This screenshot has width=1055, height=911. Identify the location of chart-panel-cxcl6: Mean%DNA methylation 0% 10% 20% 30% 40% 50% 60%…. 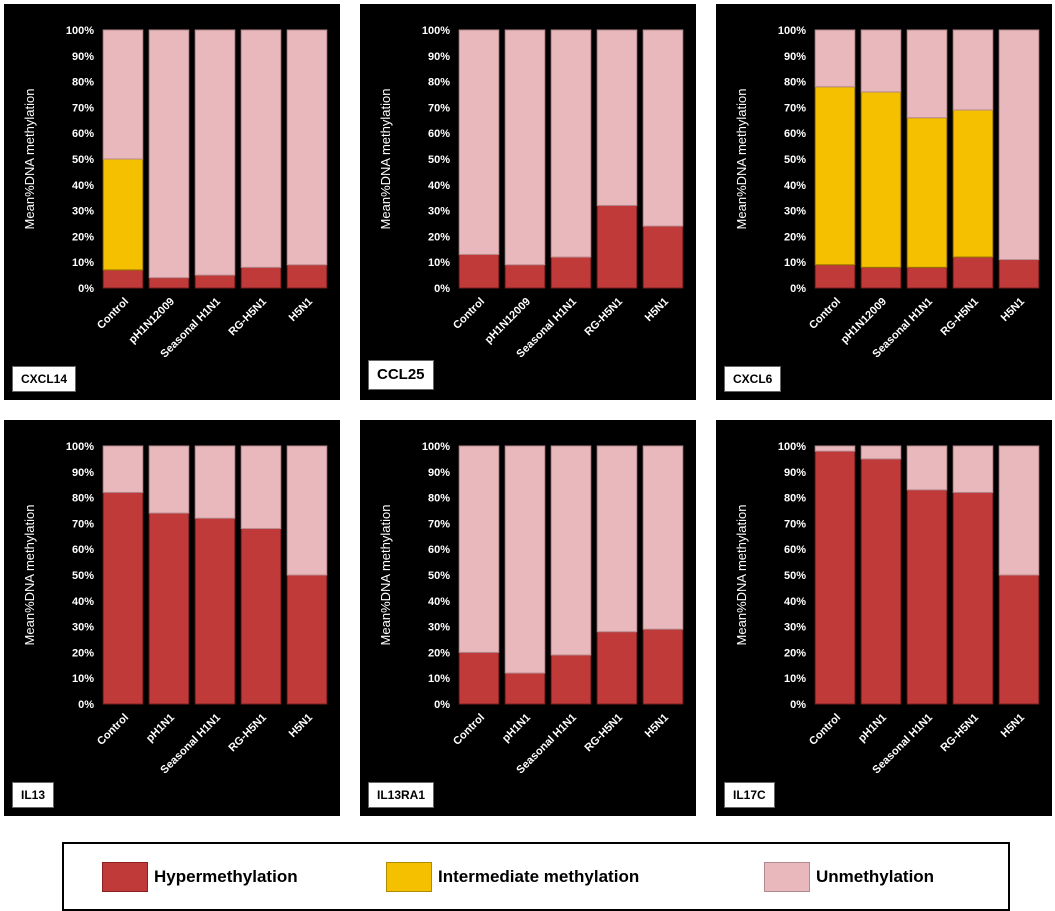
(884, 202).